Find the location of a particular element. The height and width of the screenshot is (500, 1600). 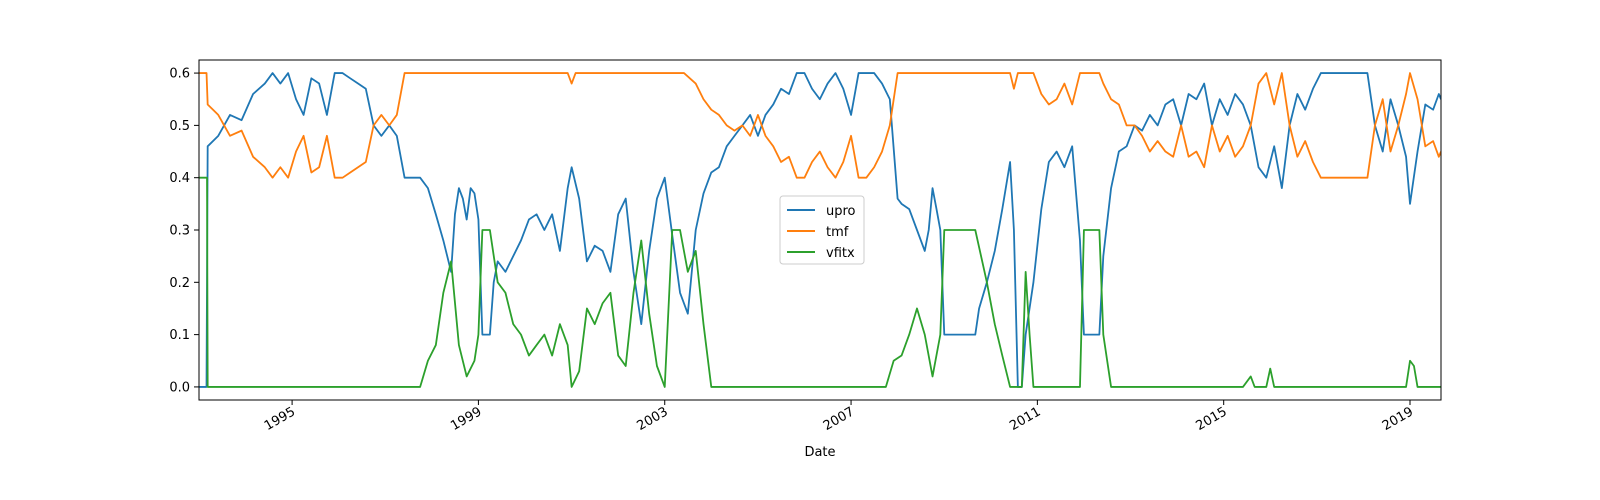

legend-label-tmf: tmf is located at coordinates (837, 232).